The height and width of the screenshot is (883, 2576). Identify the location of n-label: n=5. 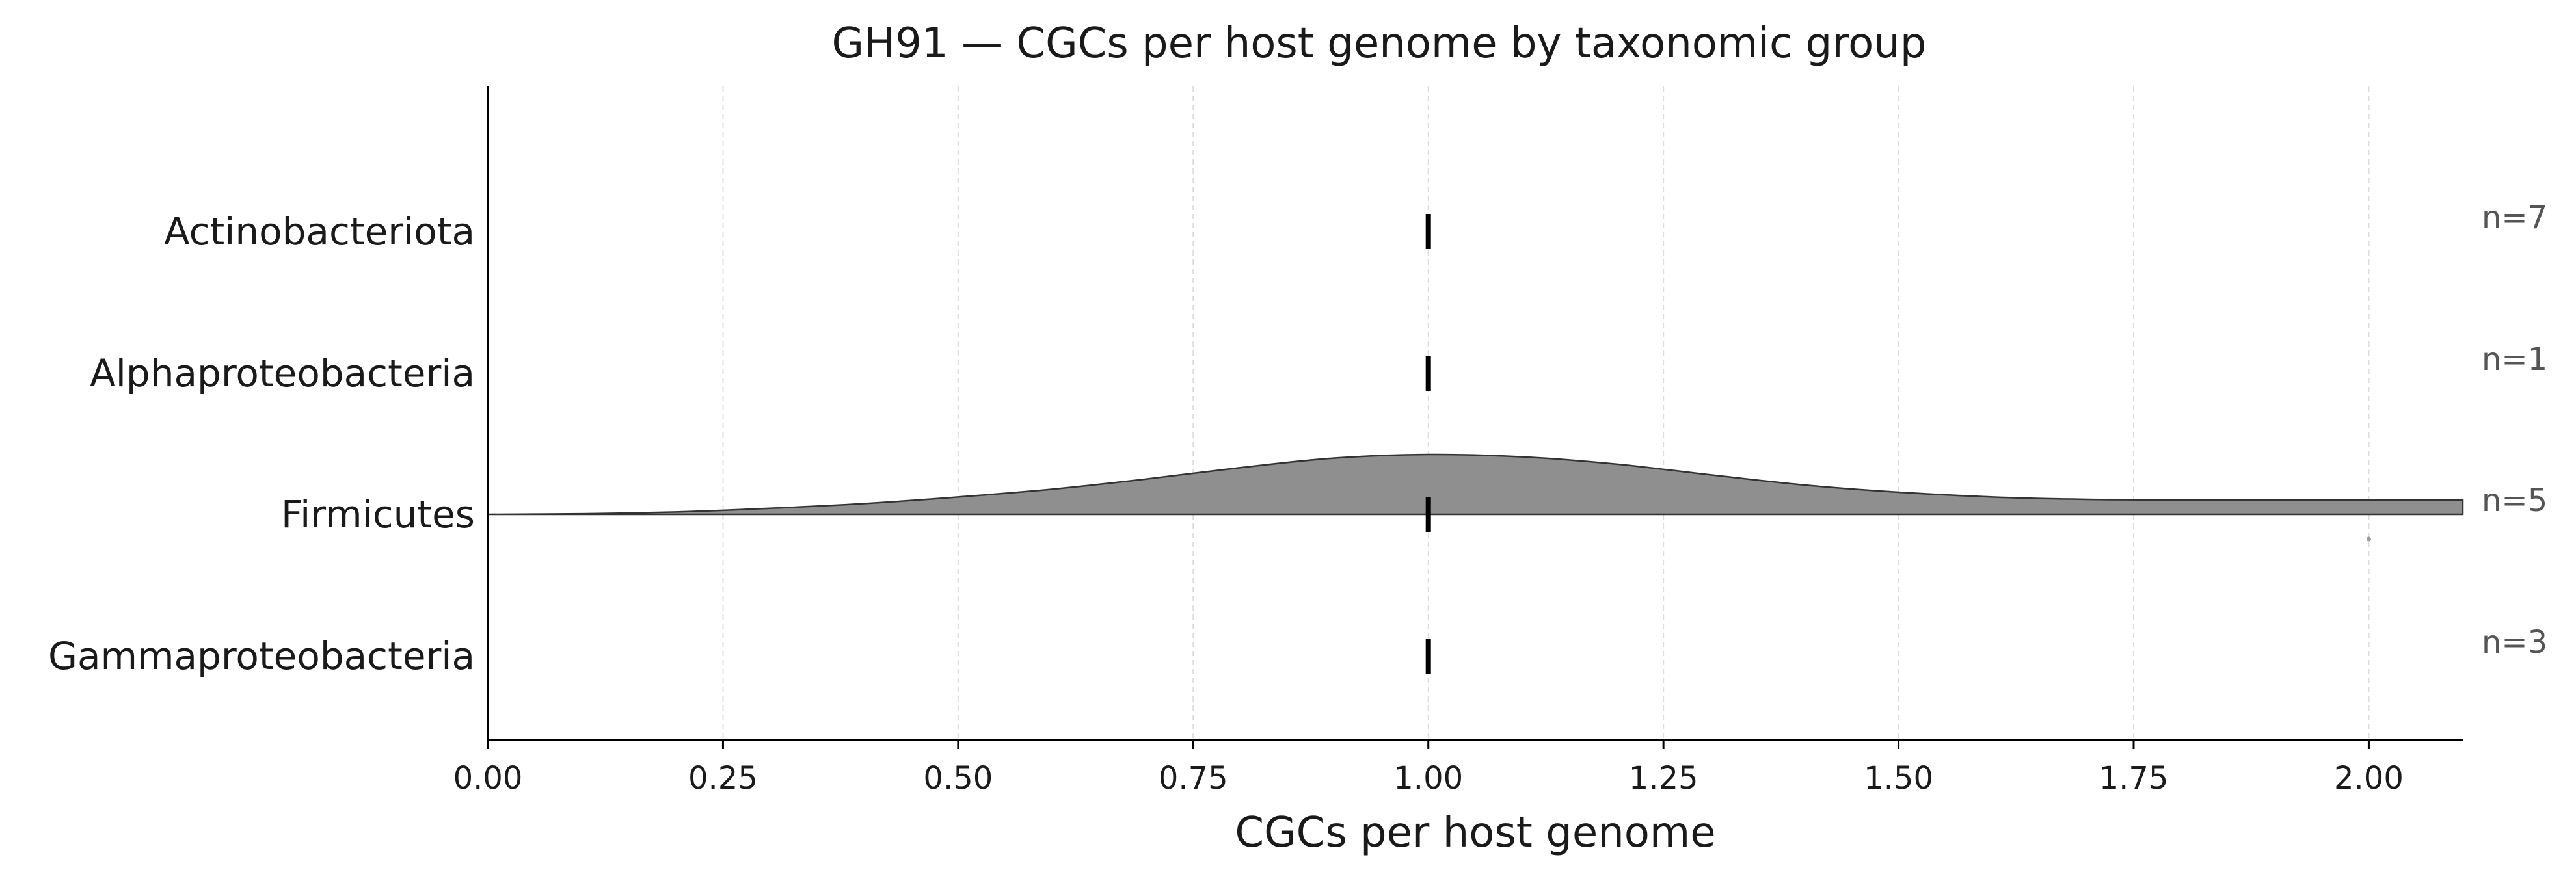
(2514, 500).